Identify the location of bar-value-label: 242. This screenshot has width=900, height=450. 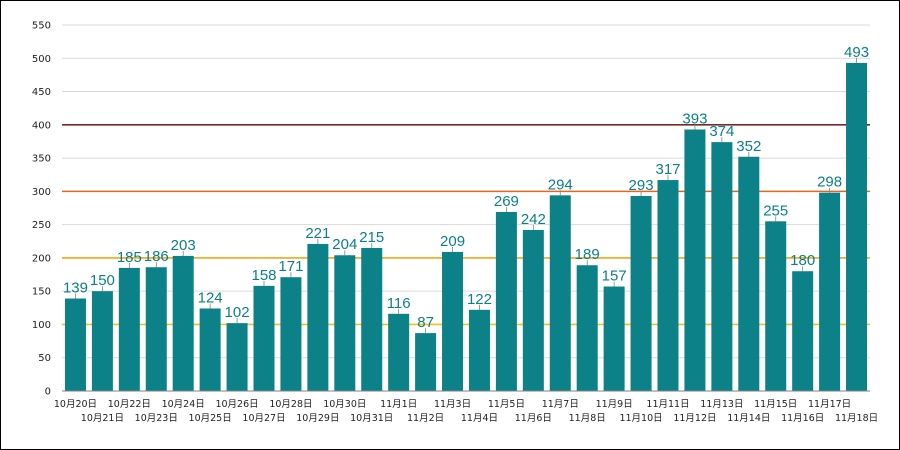
(533, 219).